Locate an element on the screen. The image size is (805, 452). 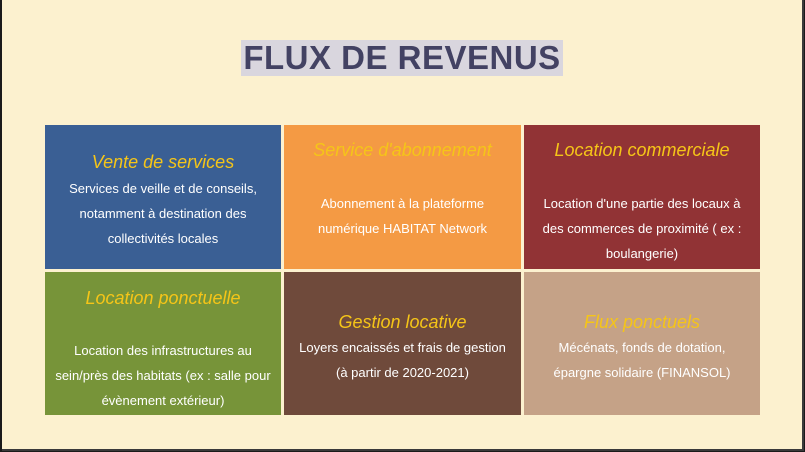
cell-heading: Gestion locative is located at coordinates (402, 322).